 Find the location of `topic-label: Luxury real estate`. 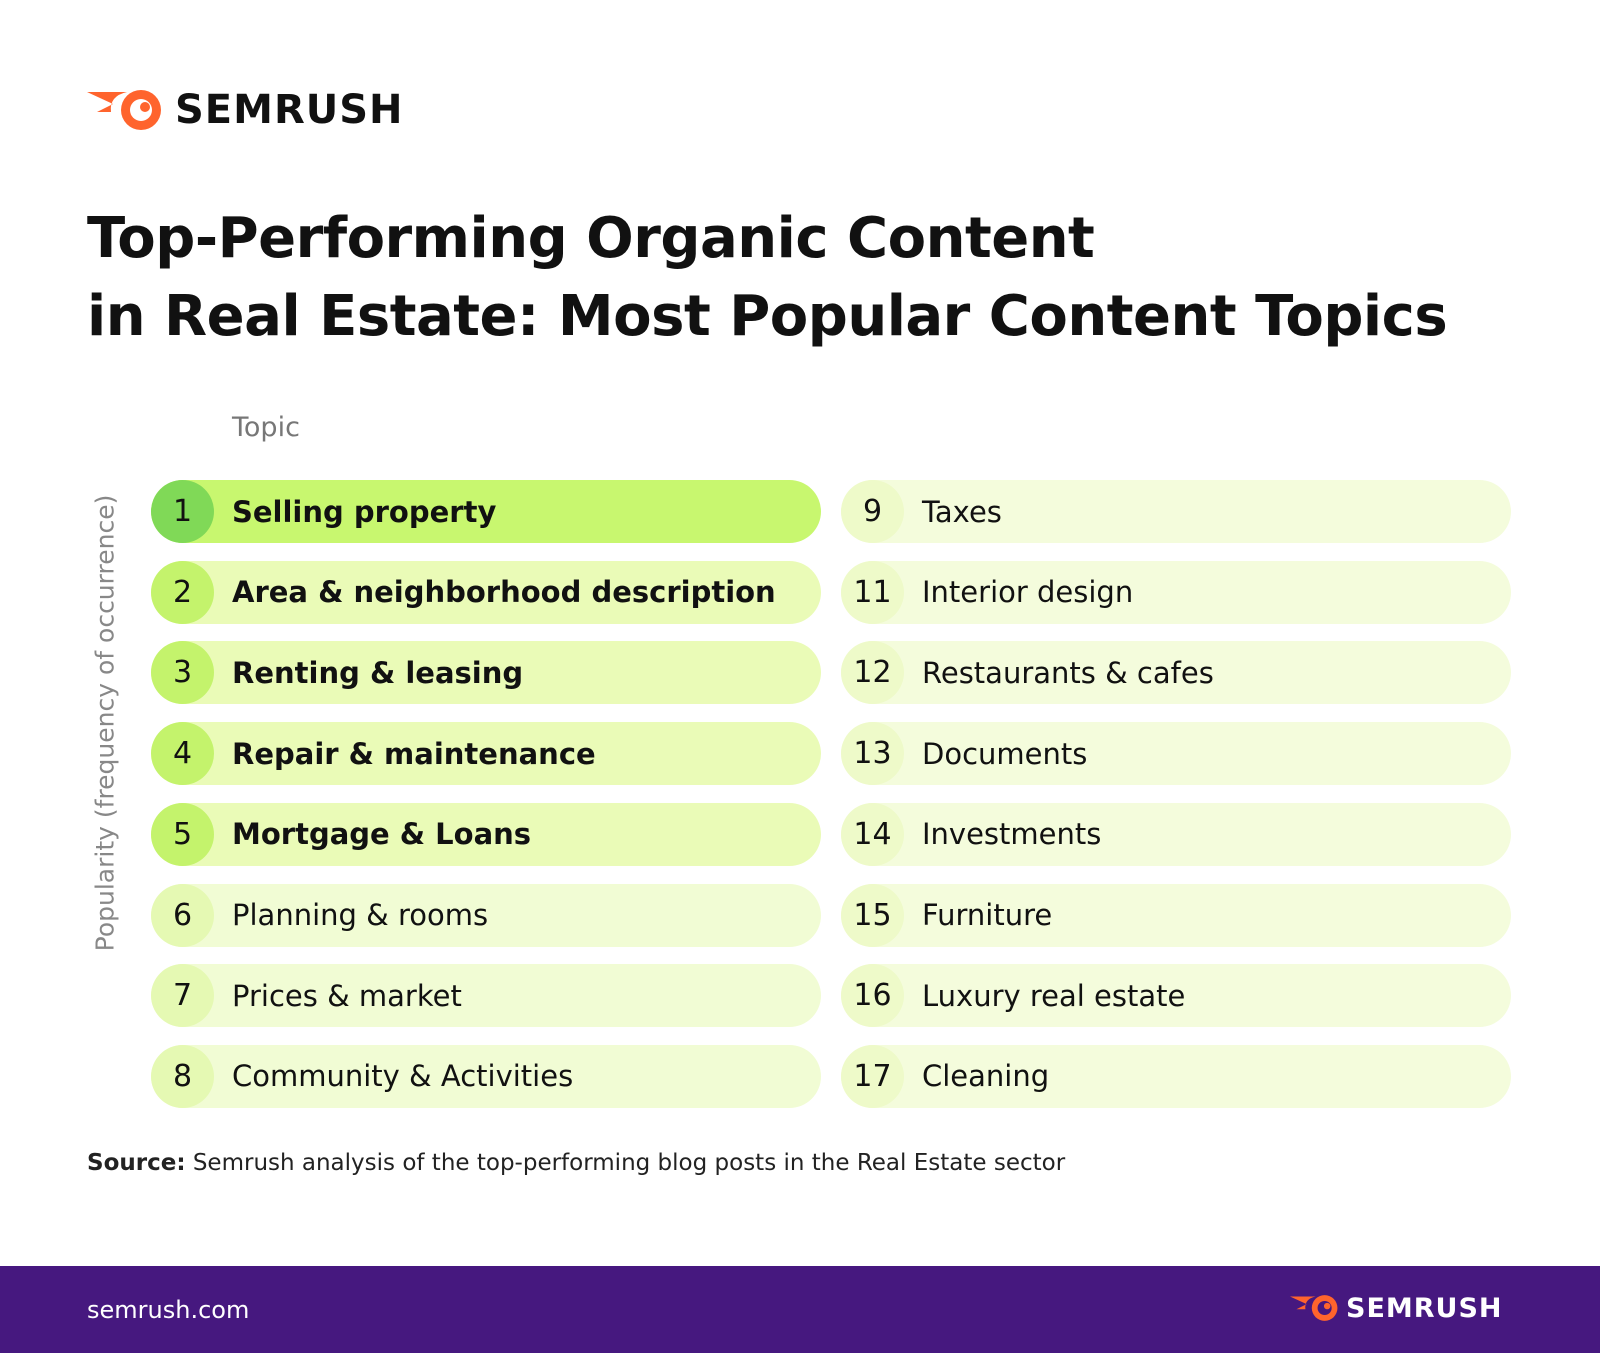

topic-label: Luxury real estate is located at coordinates (1054, 995).